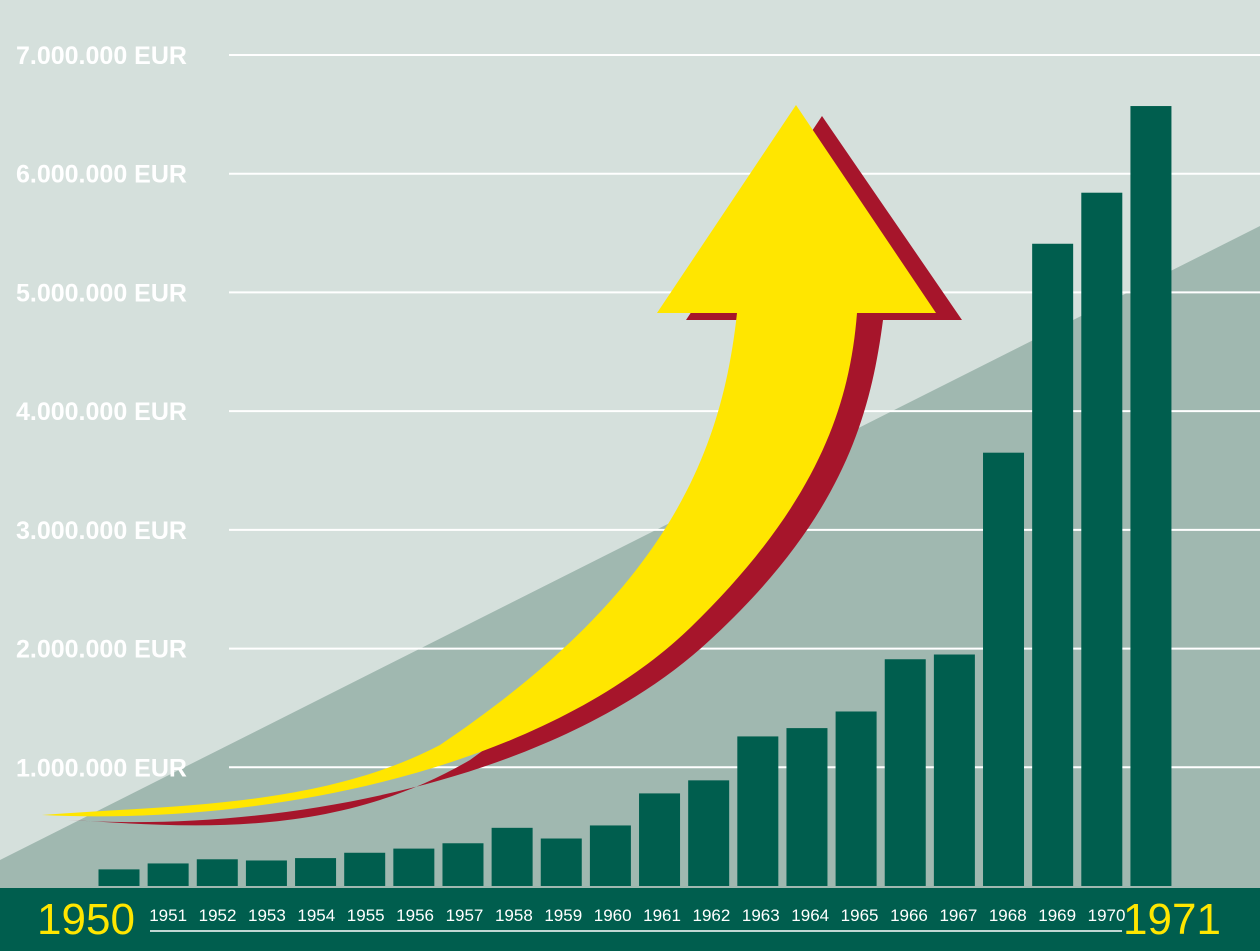  I want to click on bar-1953, so click(266, 873).